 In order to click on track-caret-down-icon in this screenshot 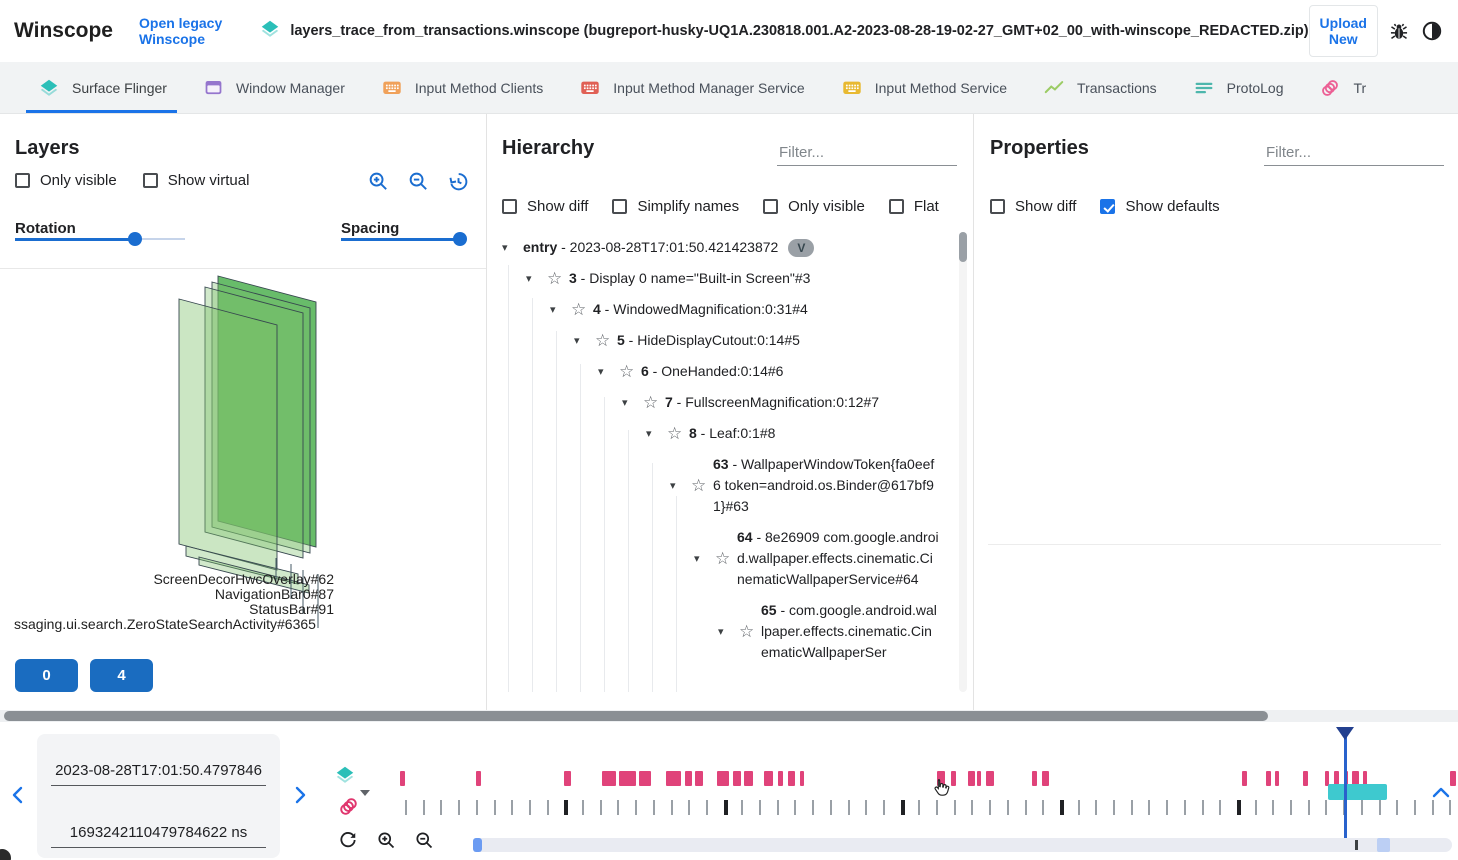, I will do `click(365, 793)`.